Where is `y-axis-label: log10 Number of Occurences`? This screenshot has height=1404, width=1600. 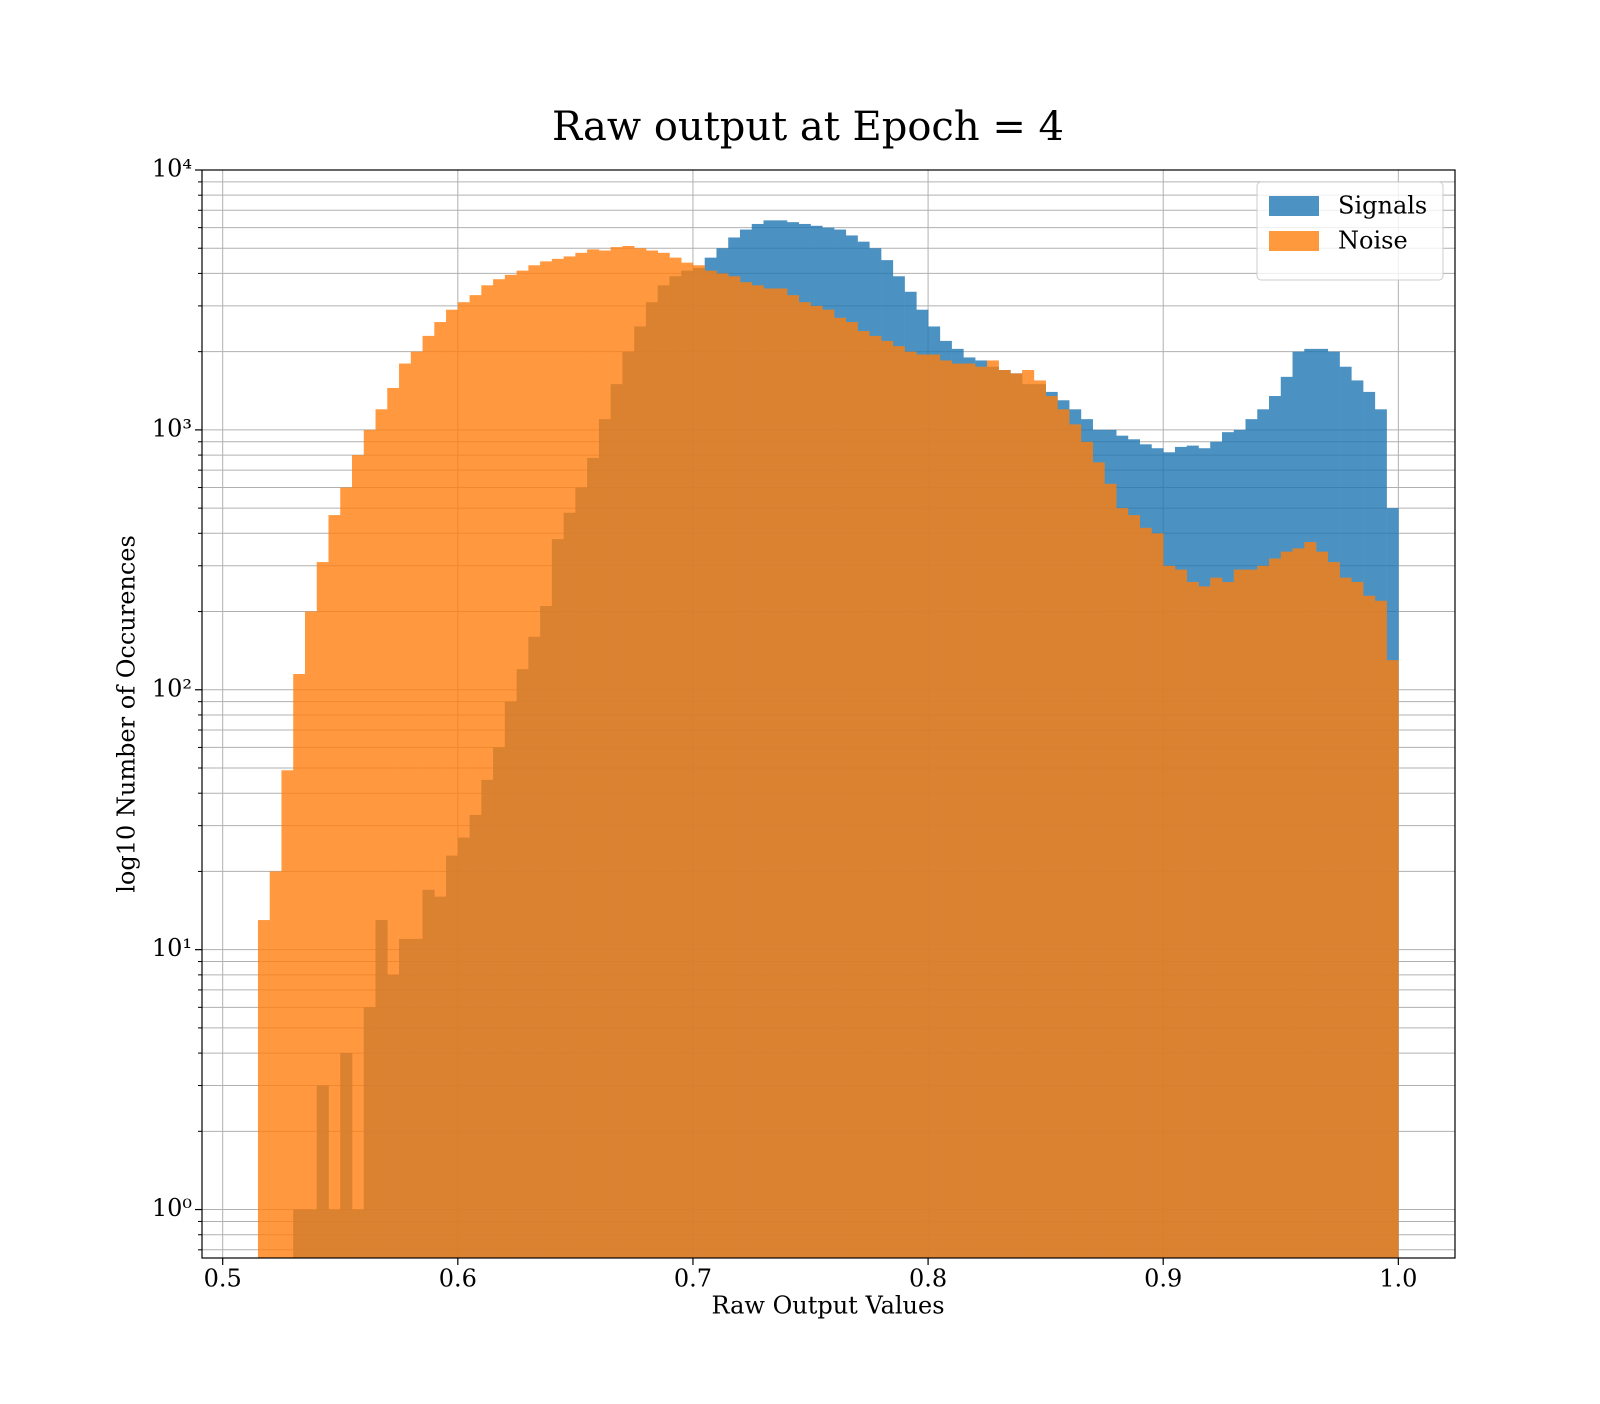
y-axis-label: log10 Number of Occurences is located at coordinates (127, 714).